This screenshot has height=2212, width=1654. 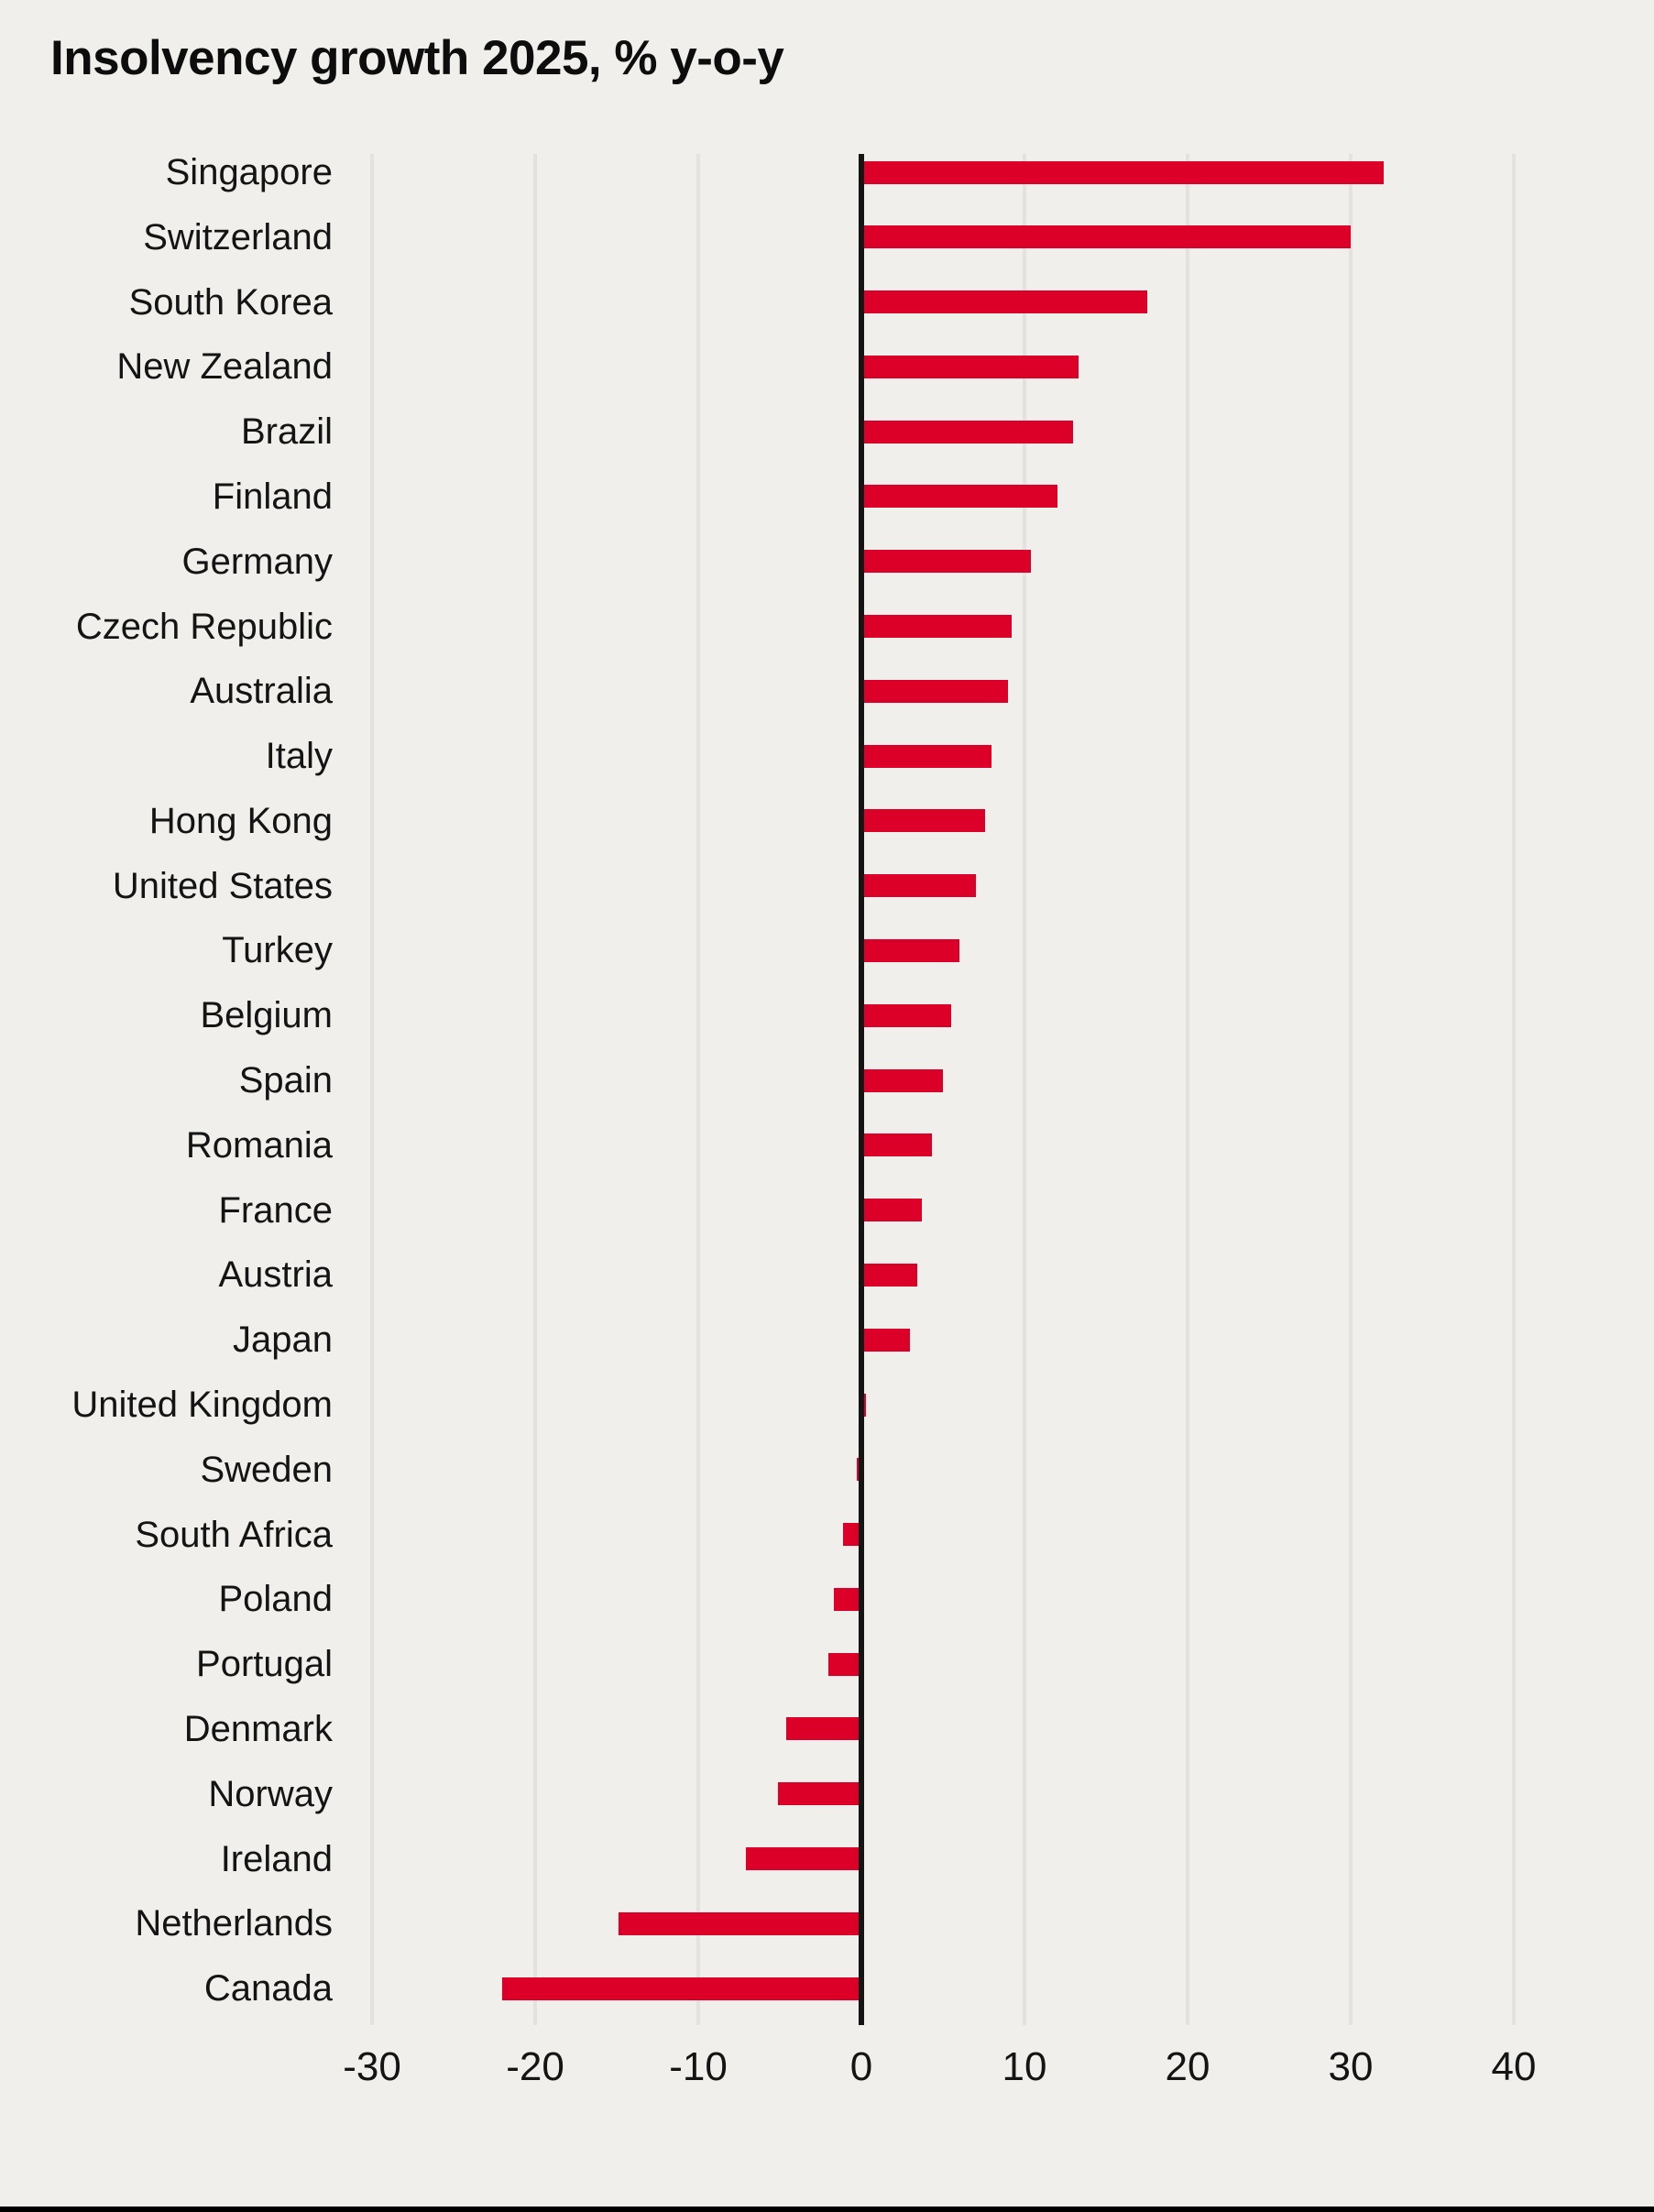 I want to click on x-tick-label-40: 40, so click(x=1514, y=2066).